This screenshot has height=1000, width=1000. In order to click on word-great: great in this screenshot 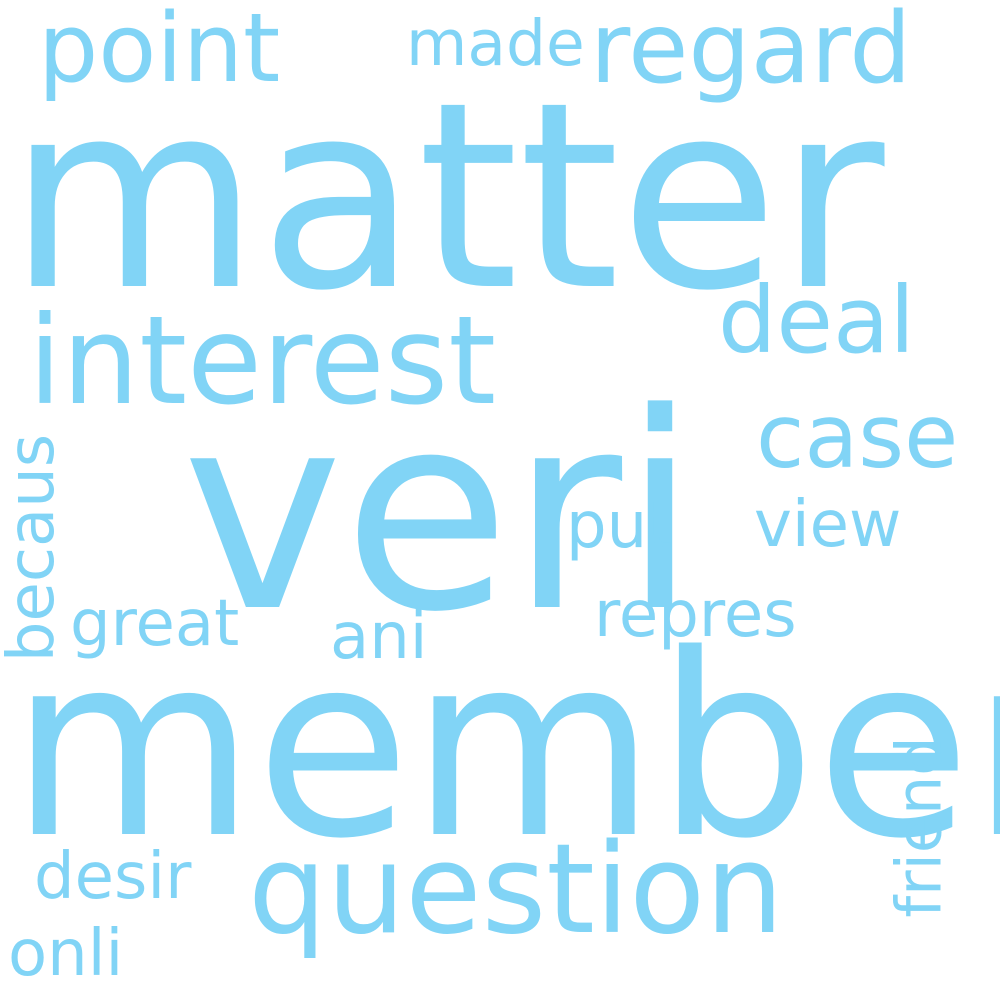, I will do `click(155, 624)`.